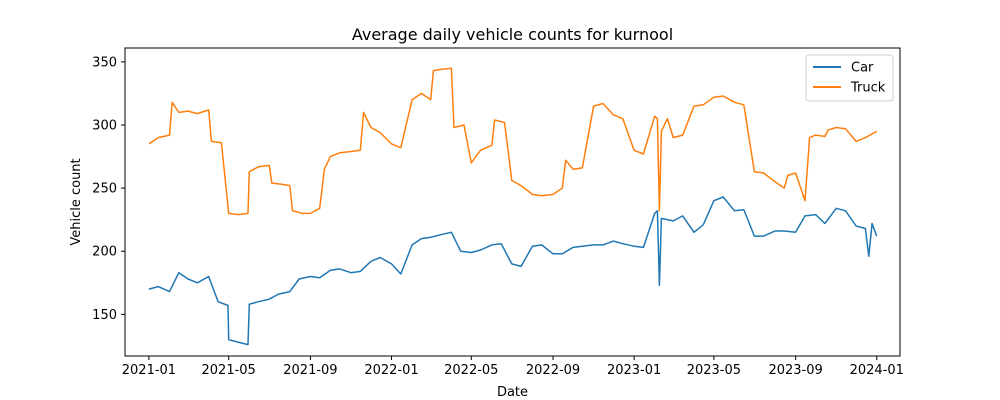 This screenshot has width=1000, height=400. I want to click on y-axis-label: Vehicle count, so click(76, 201).